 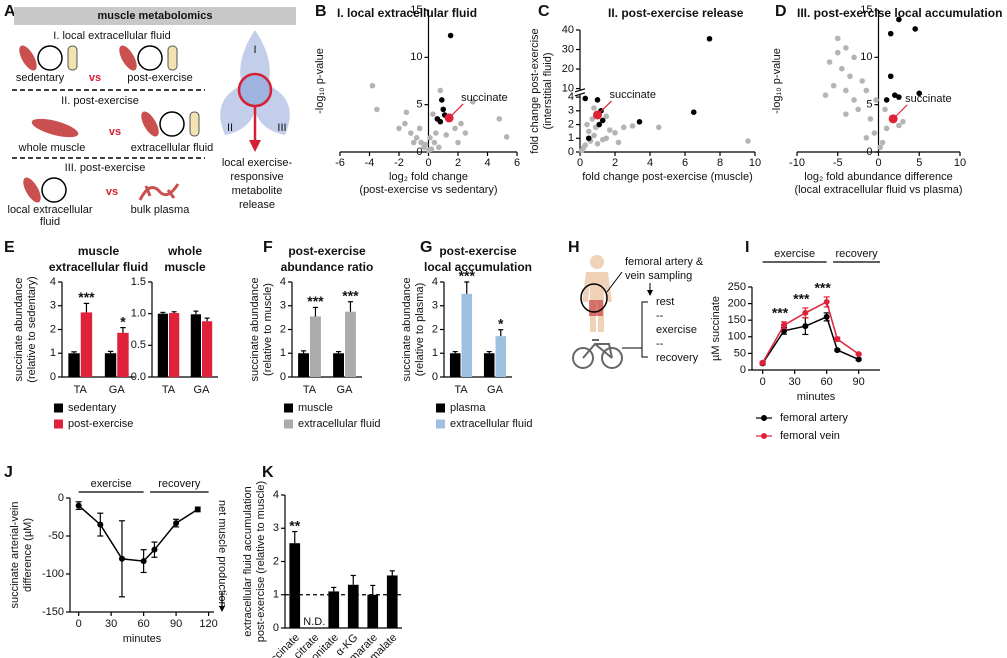 I want to click on y-tick-label: 4, so click(x=276, y=495).